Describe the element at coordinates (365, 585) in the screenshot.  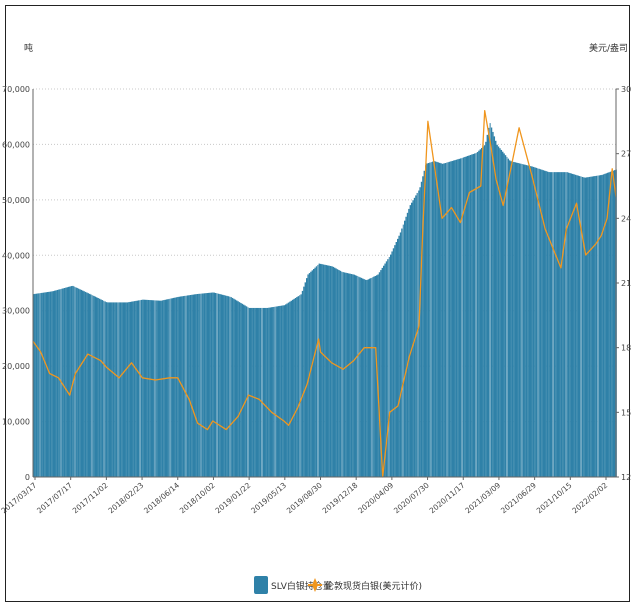
I see `legend-item-price: 伦敦现货白银(美元计价)` at that location.